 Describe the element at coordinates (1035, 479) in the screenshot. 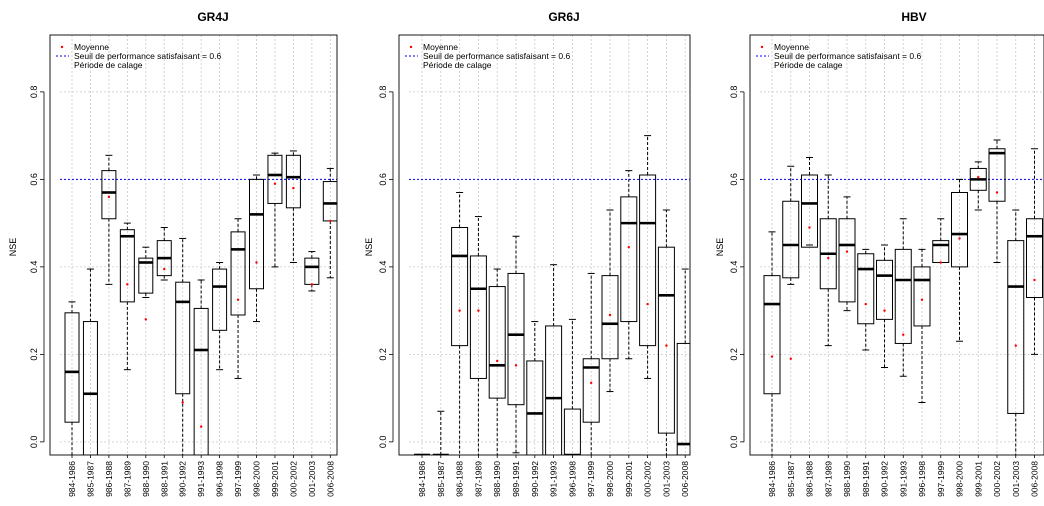

I see `x-tick-label: 006-2008` at that location.